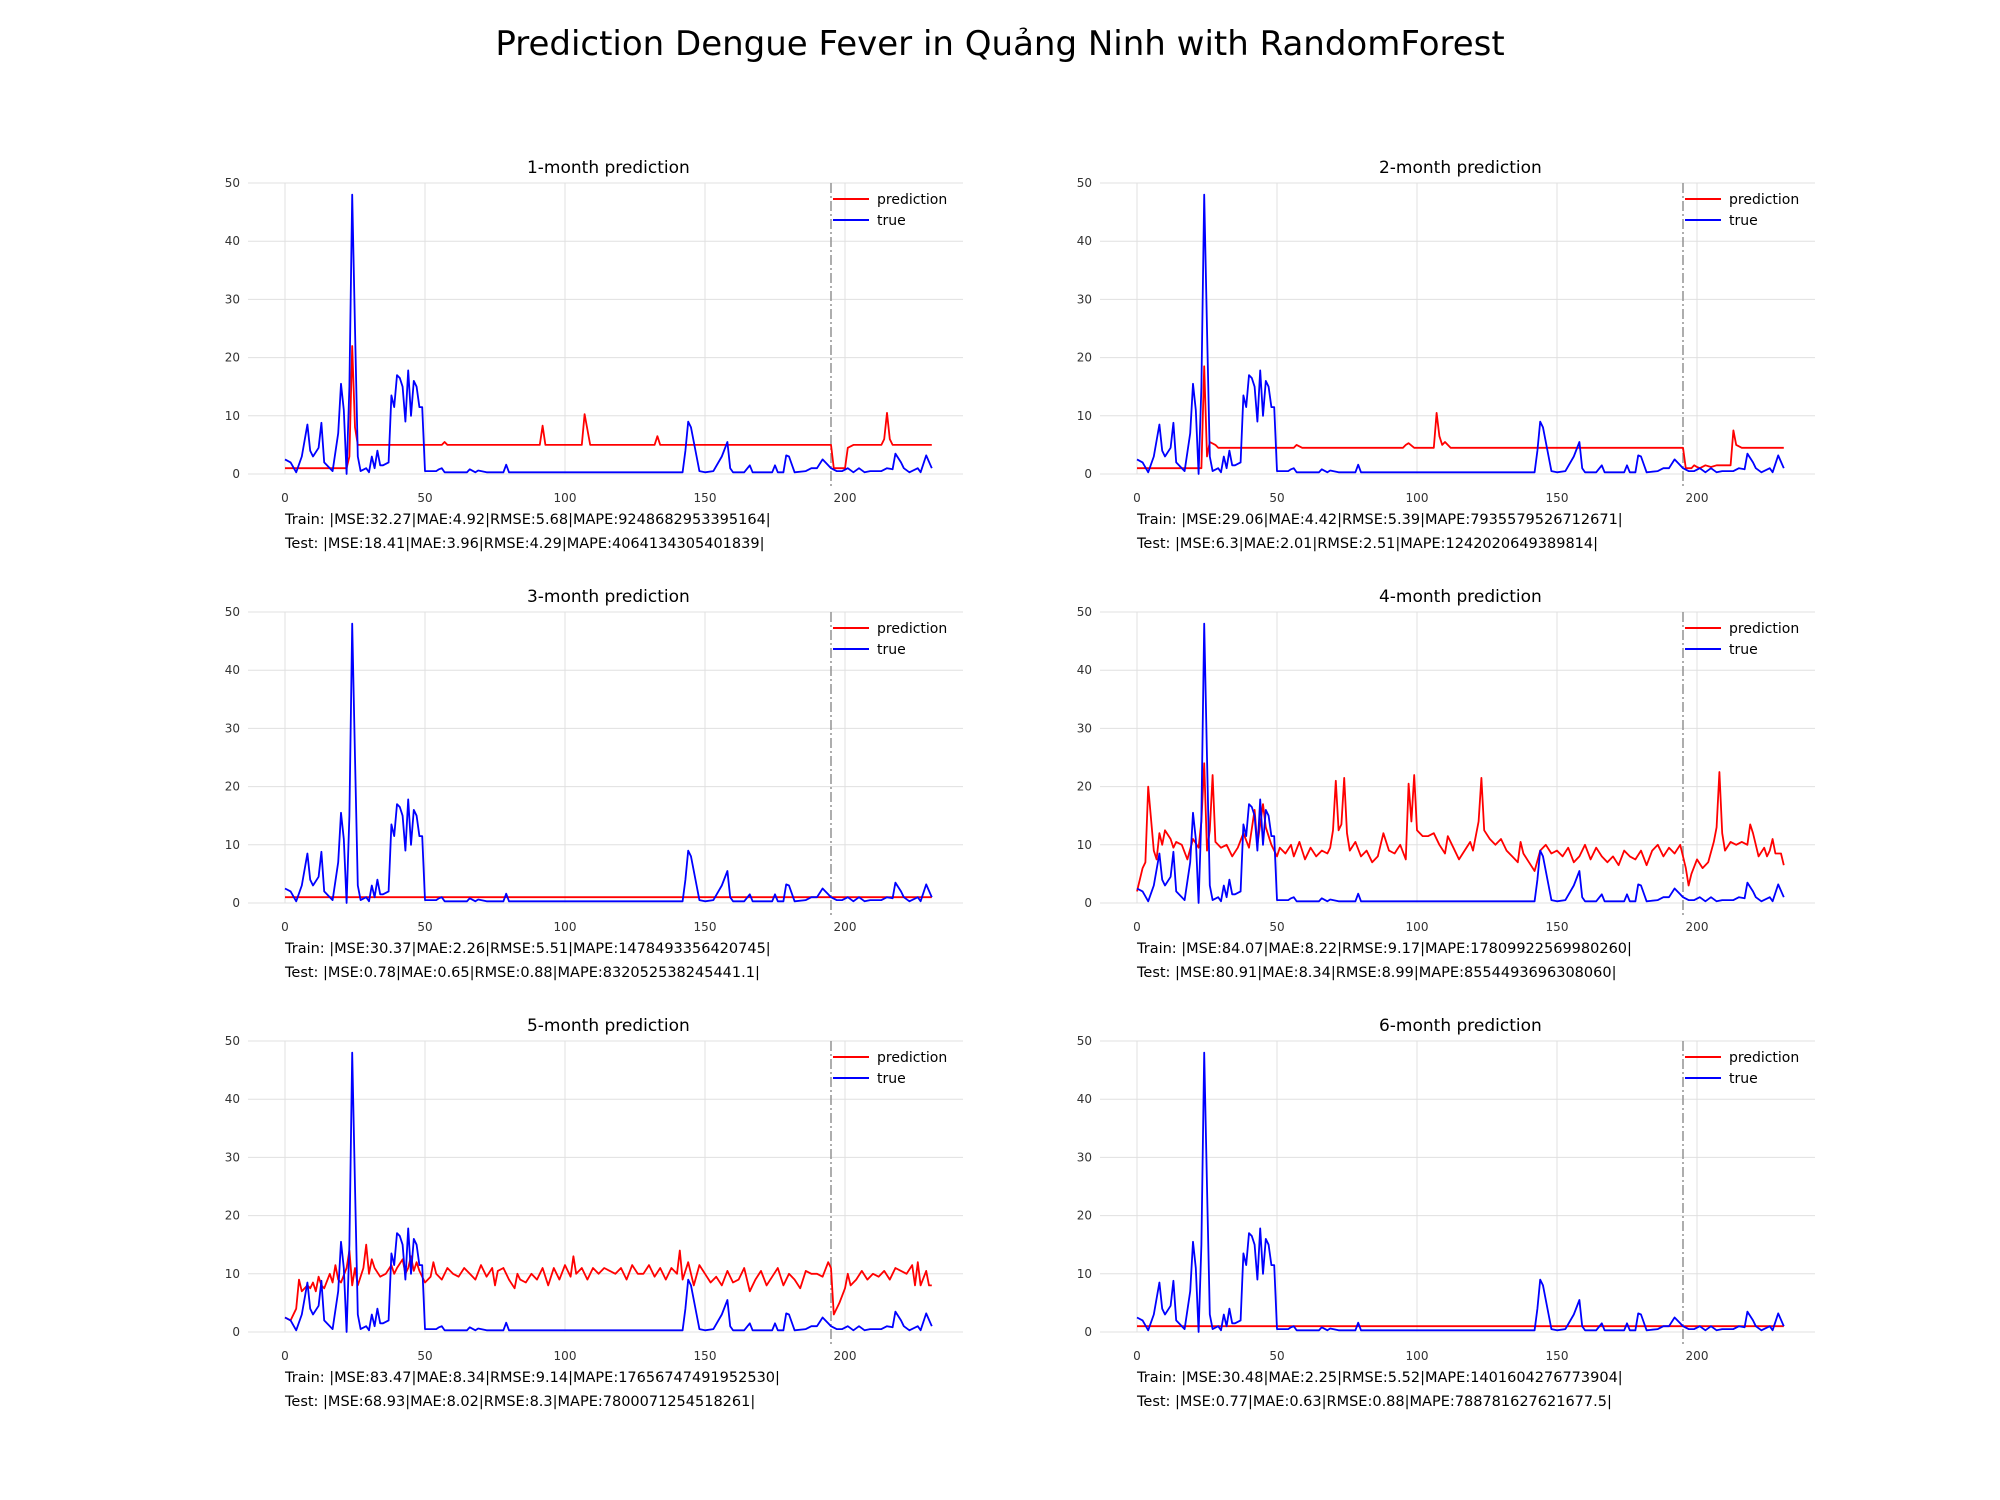 Image resolution: width=2000 pixels, height=1500 pixels. I want to click on subplot-title: 6-month prediction, so click(1460, 1026).